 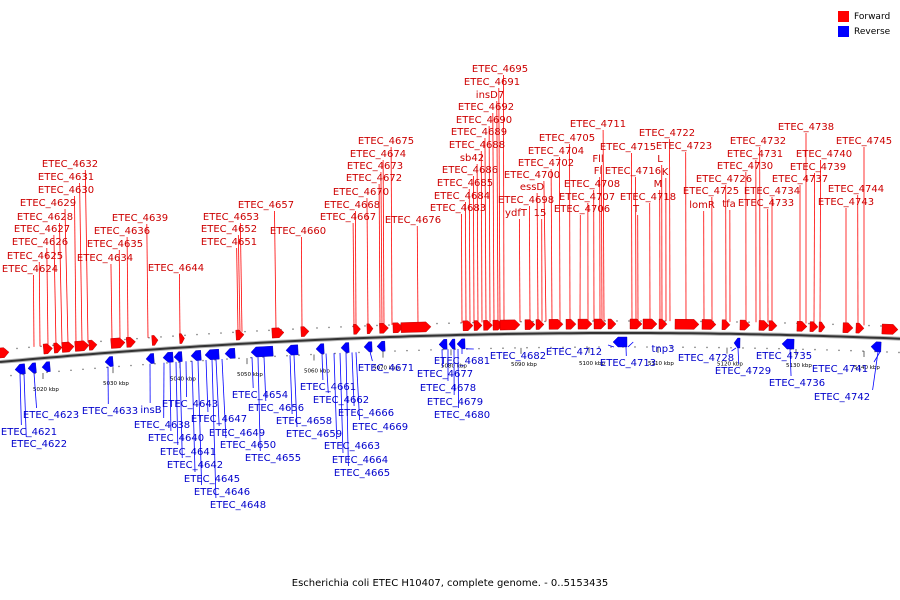 I want to click on forward-gene-label: 15, so click(x=540, y=213).